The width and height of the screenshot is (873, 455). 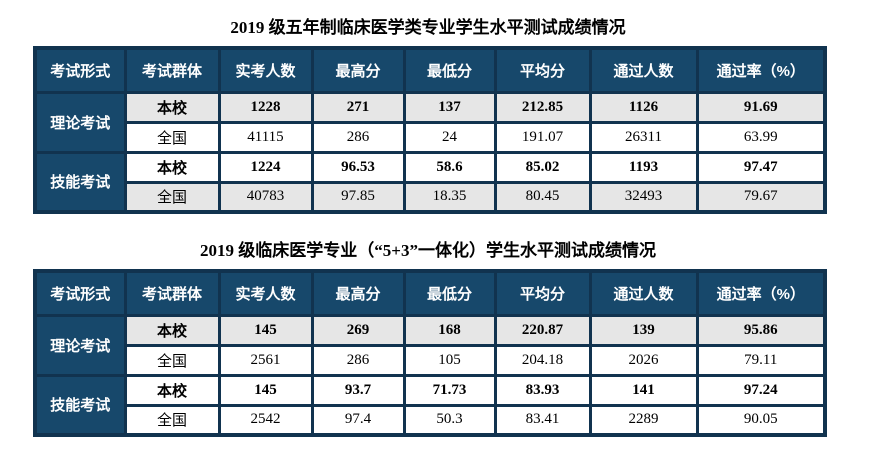 I want to click on table-row: 技能考试 本校 145 93.7 71.73 83.93 141 97.24, so click(x=430, y=405).